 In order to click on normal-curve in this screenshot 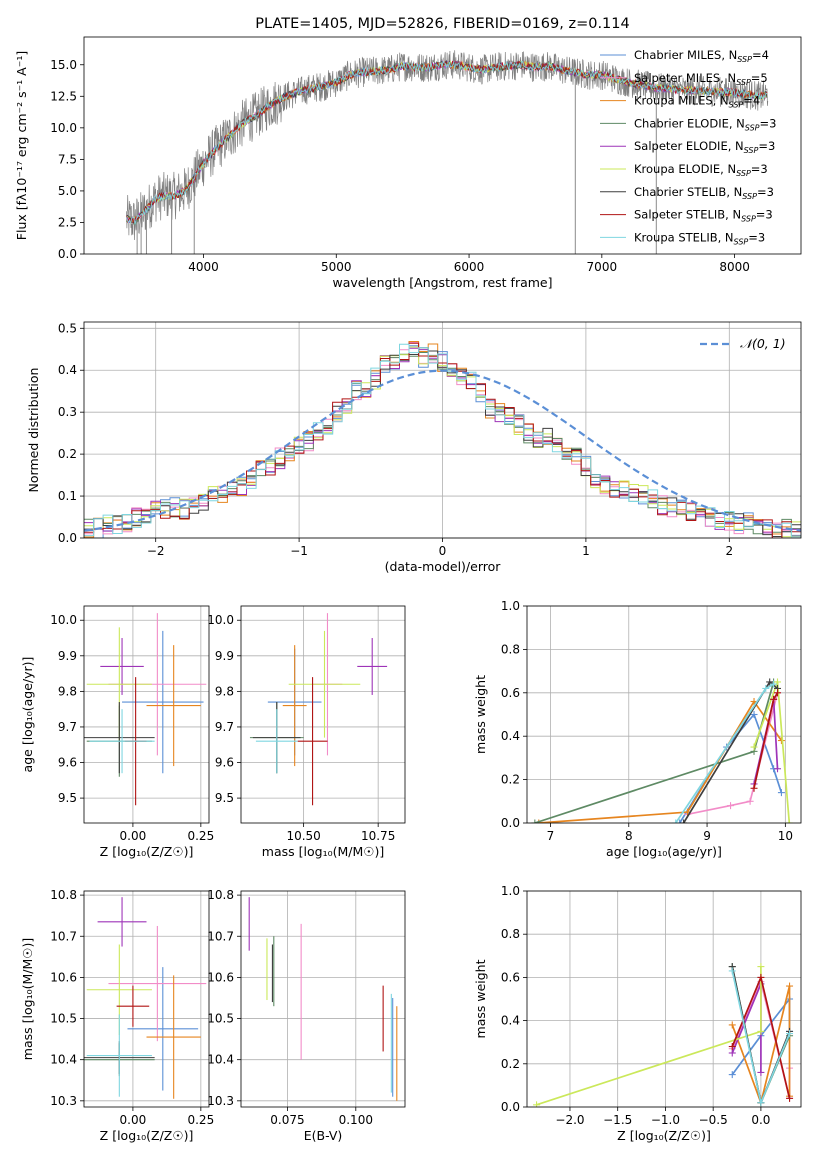, I will do `click(442, 450)`.